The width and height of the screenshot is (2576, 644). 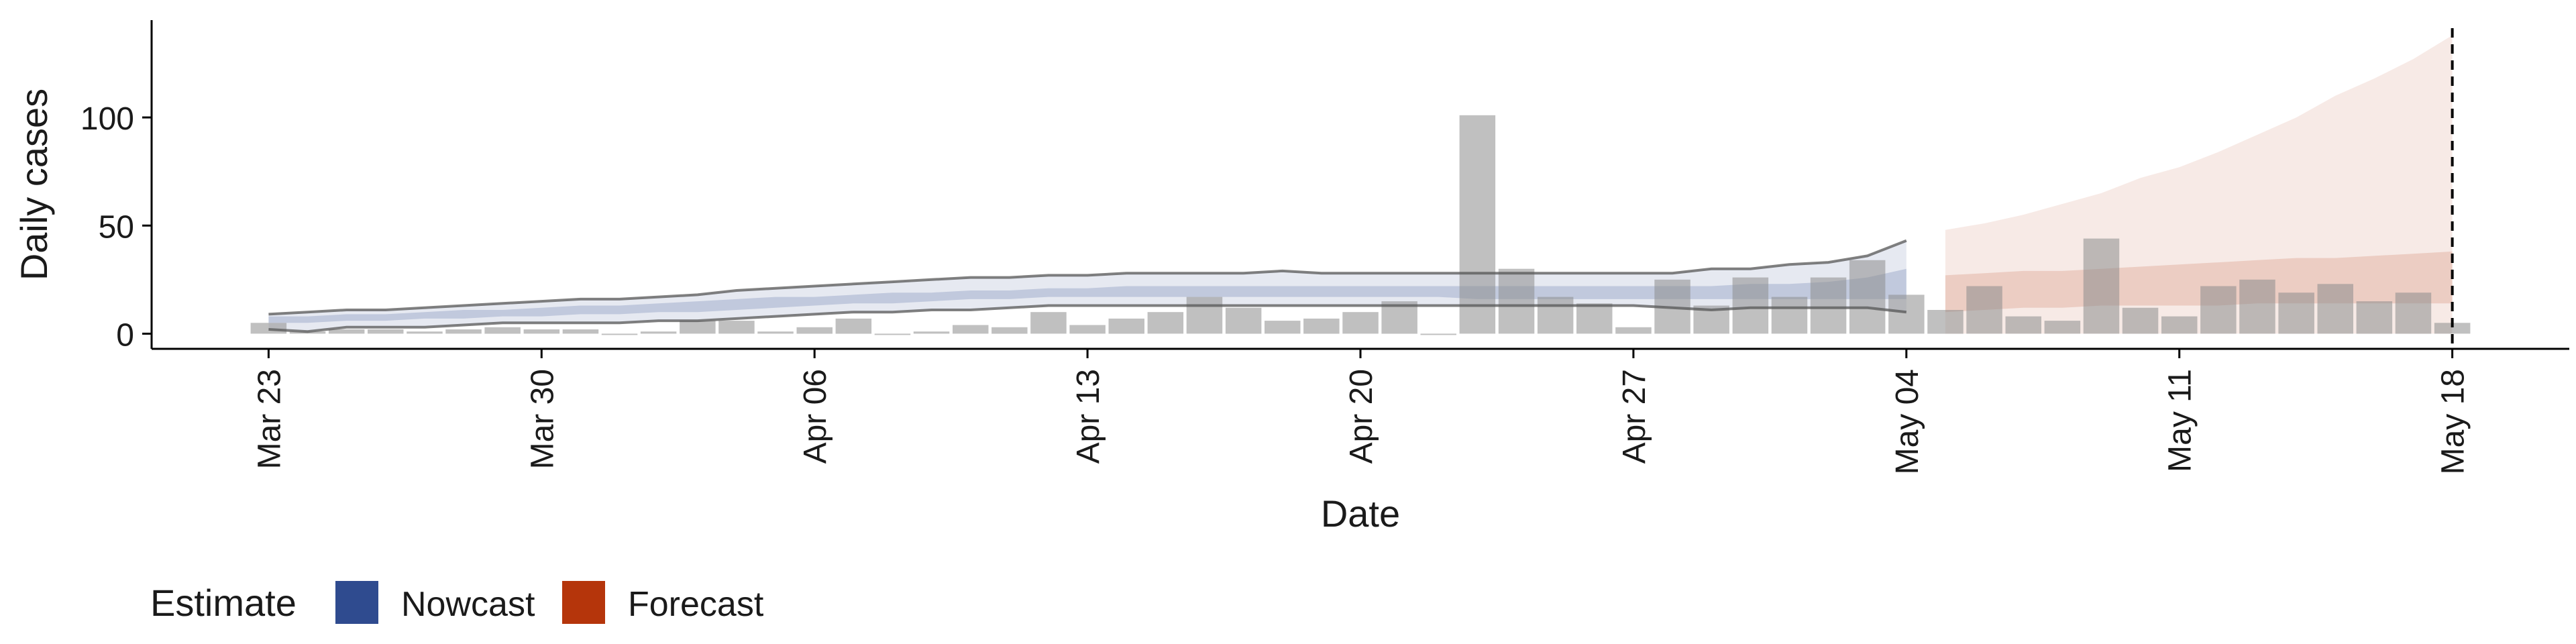 What do you see at coordinates (2180, 420) in the screenshot?
I see `x-tick-label: May 11` at bounding box center [2180, 420].